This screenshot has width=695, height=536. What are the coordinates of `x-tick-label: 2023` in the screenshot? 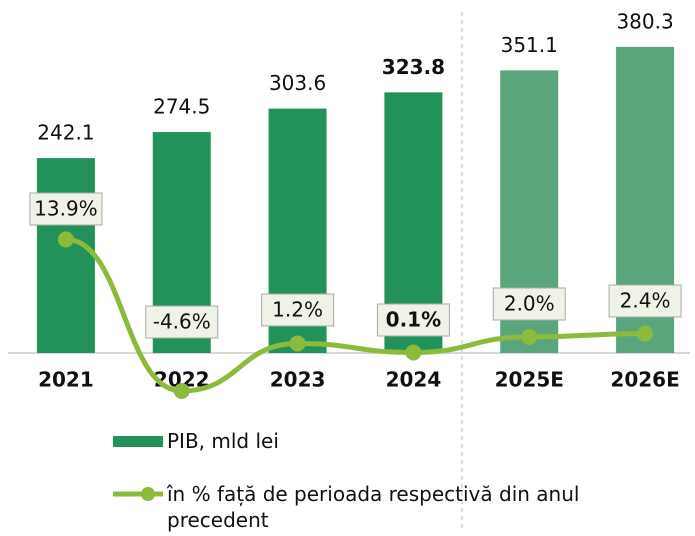 It's located at (298, 380).